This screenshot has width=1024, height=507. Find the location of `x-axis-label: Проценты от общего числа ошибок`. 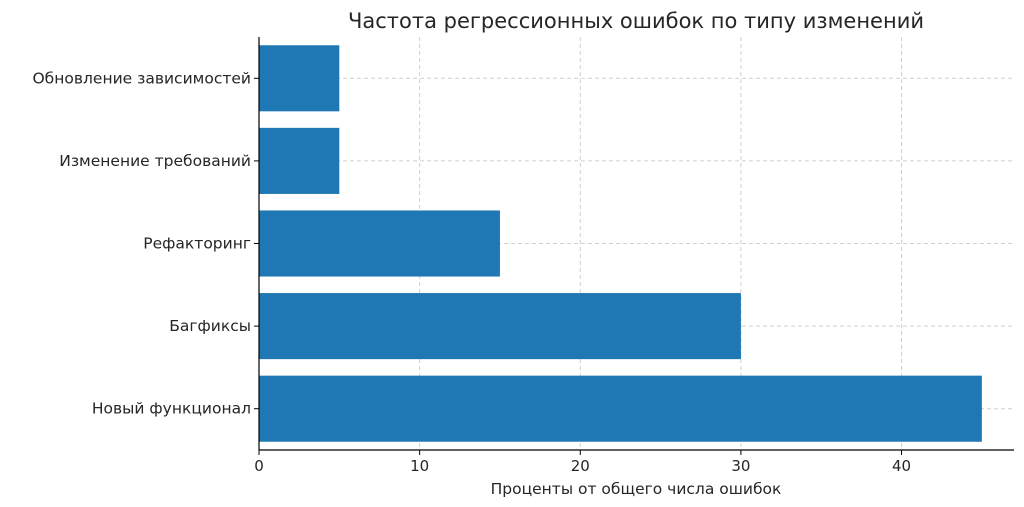

x-axis-label: Проценты от общего числа ошибок is located at coordinates (636, 489).